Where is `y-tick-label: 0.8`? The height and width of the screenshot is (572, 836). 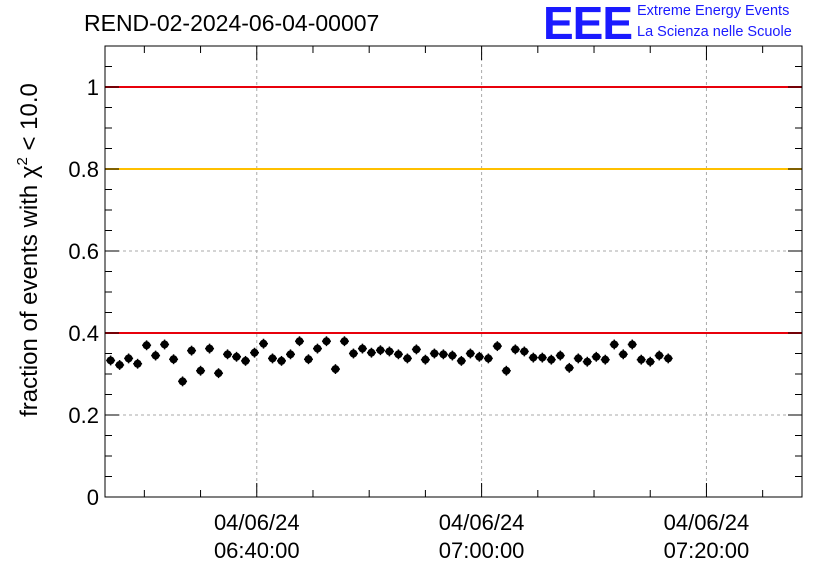 y-tick-label: 0.8 is located at coordinates (83, 169).